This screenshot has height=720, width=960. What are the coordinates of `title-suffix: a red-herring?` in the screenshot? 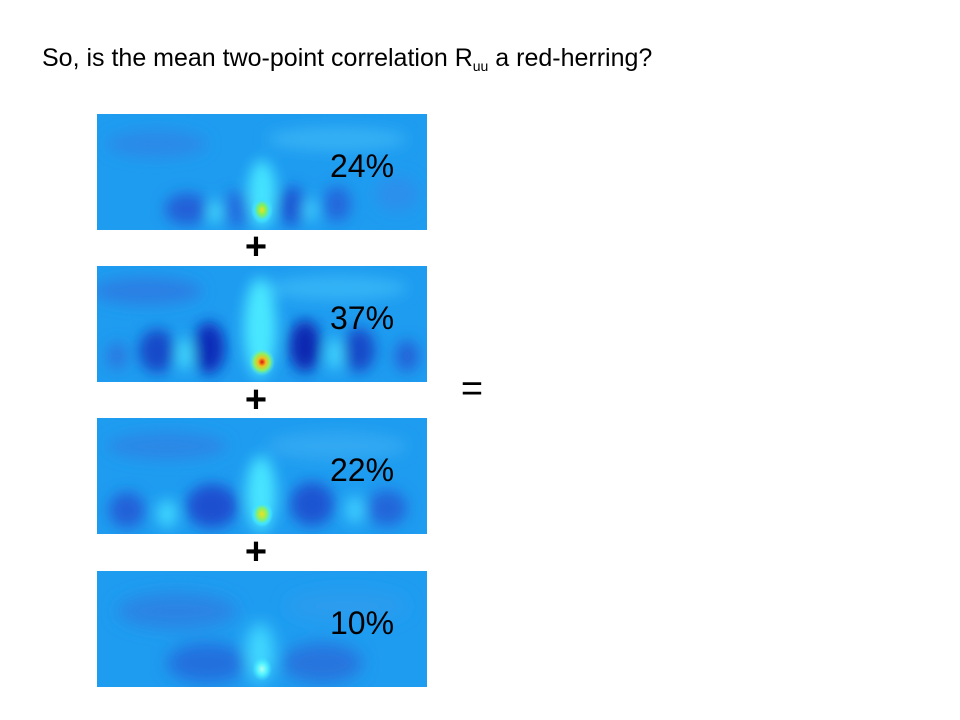 It's located at (570, 58).